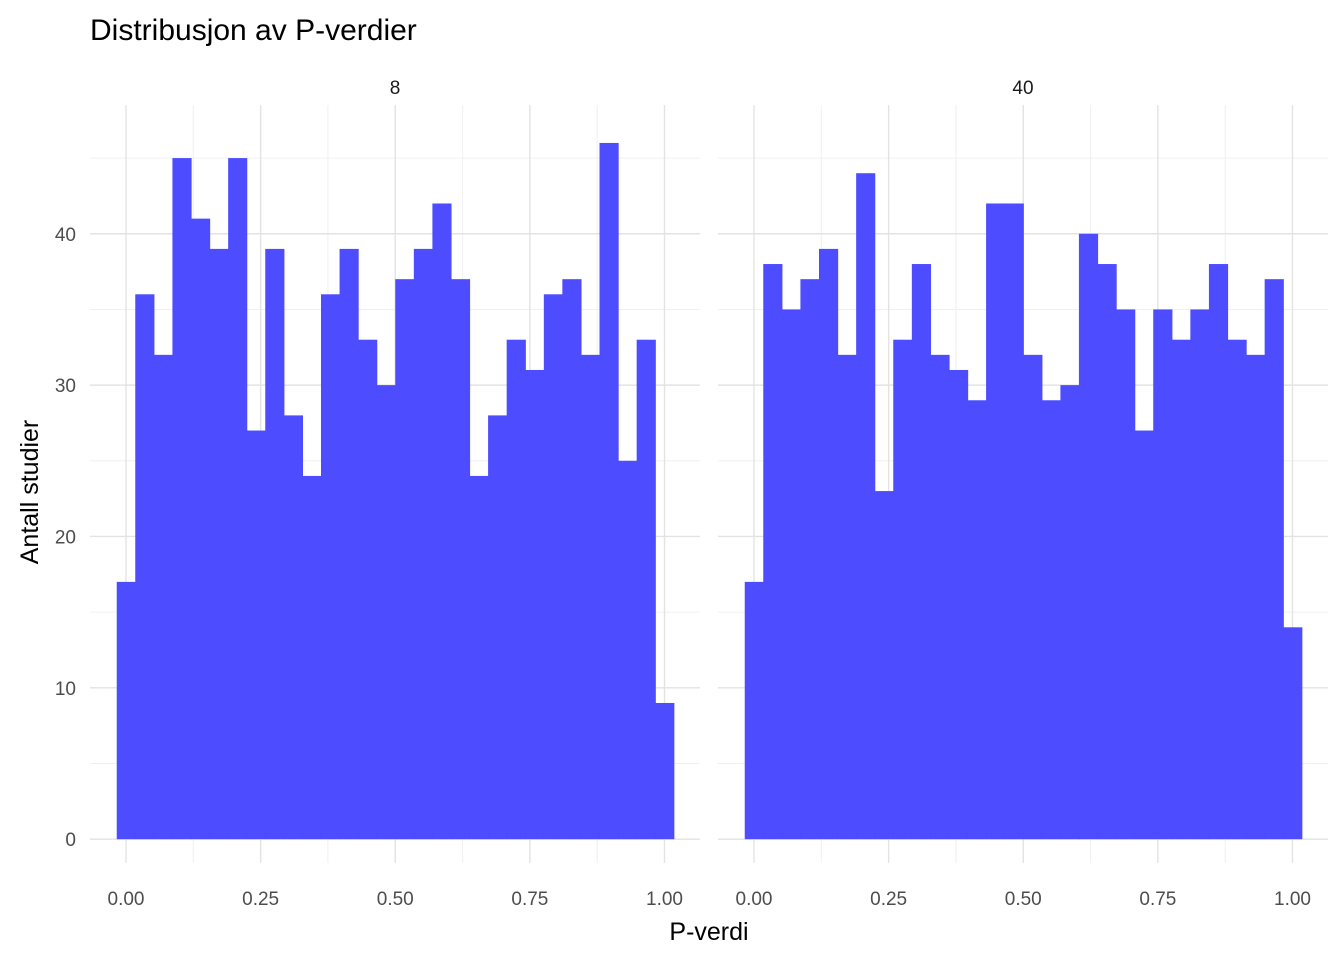  Describe the element at coordinates (395, 88) in the screenshot. I see `facet-strip-label: 8` at that location.